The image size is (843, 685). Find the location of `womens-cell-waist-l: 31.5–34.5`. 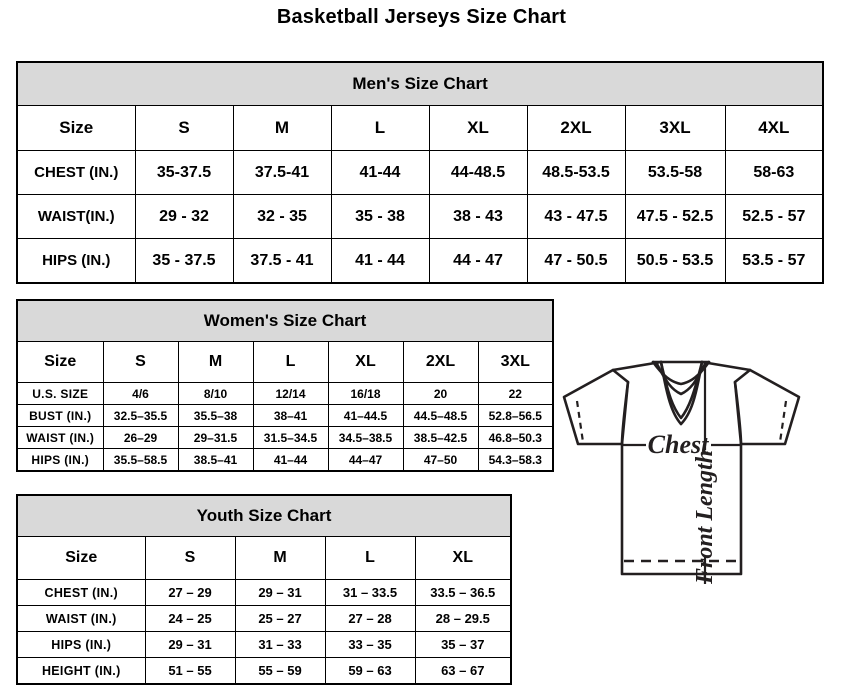

womens-cell-waist-l: 31.5–34.5 is located at coordinates (290, 437).